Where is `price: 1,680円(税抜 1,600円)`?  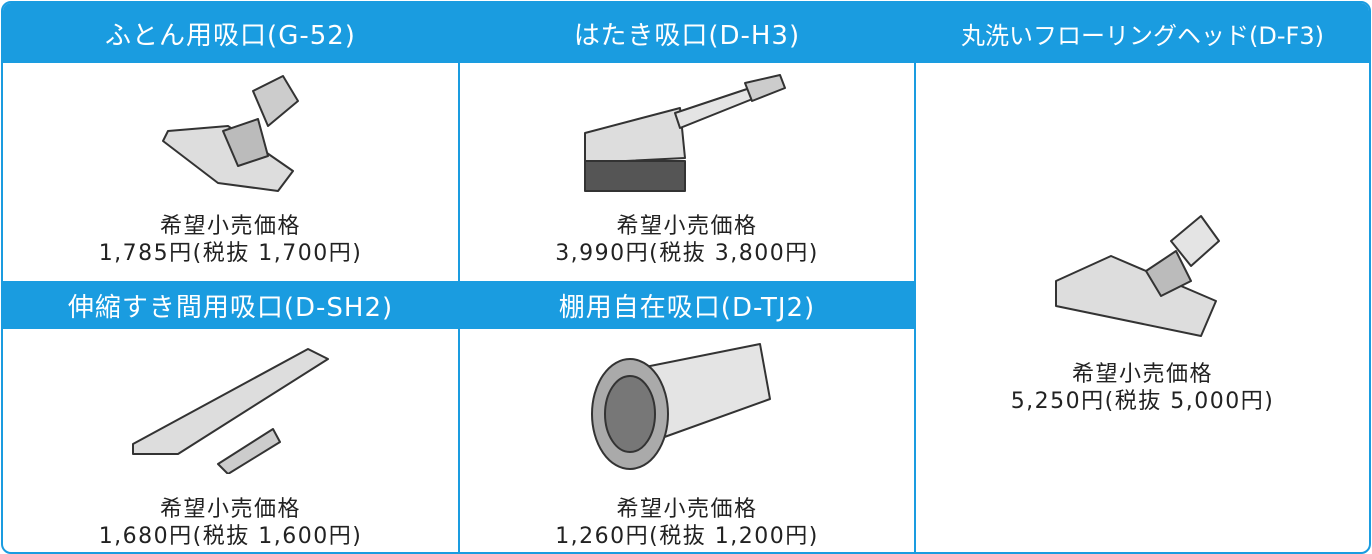 price: 1,680円(税抜 1,600円) is located at coordinates (230, 536).